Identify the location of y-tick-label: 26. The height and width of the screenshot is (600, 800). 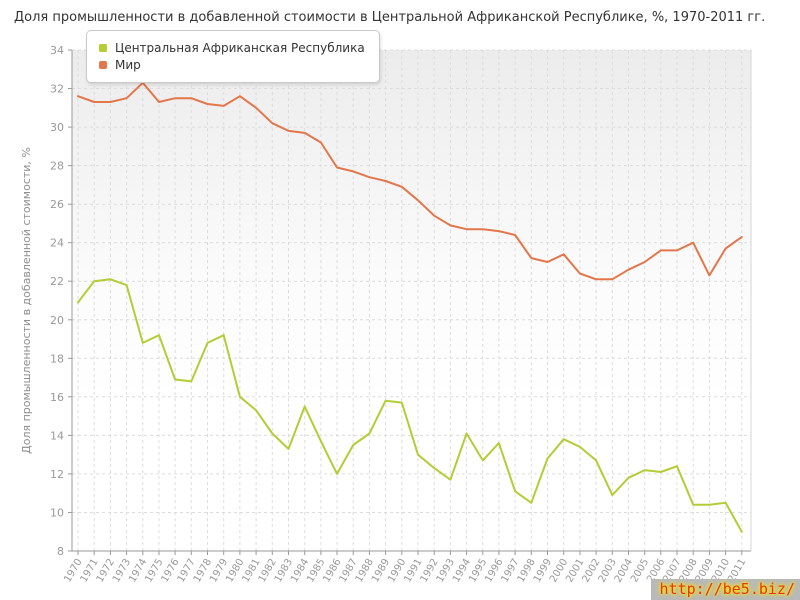
(57, 204).